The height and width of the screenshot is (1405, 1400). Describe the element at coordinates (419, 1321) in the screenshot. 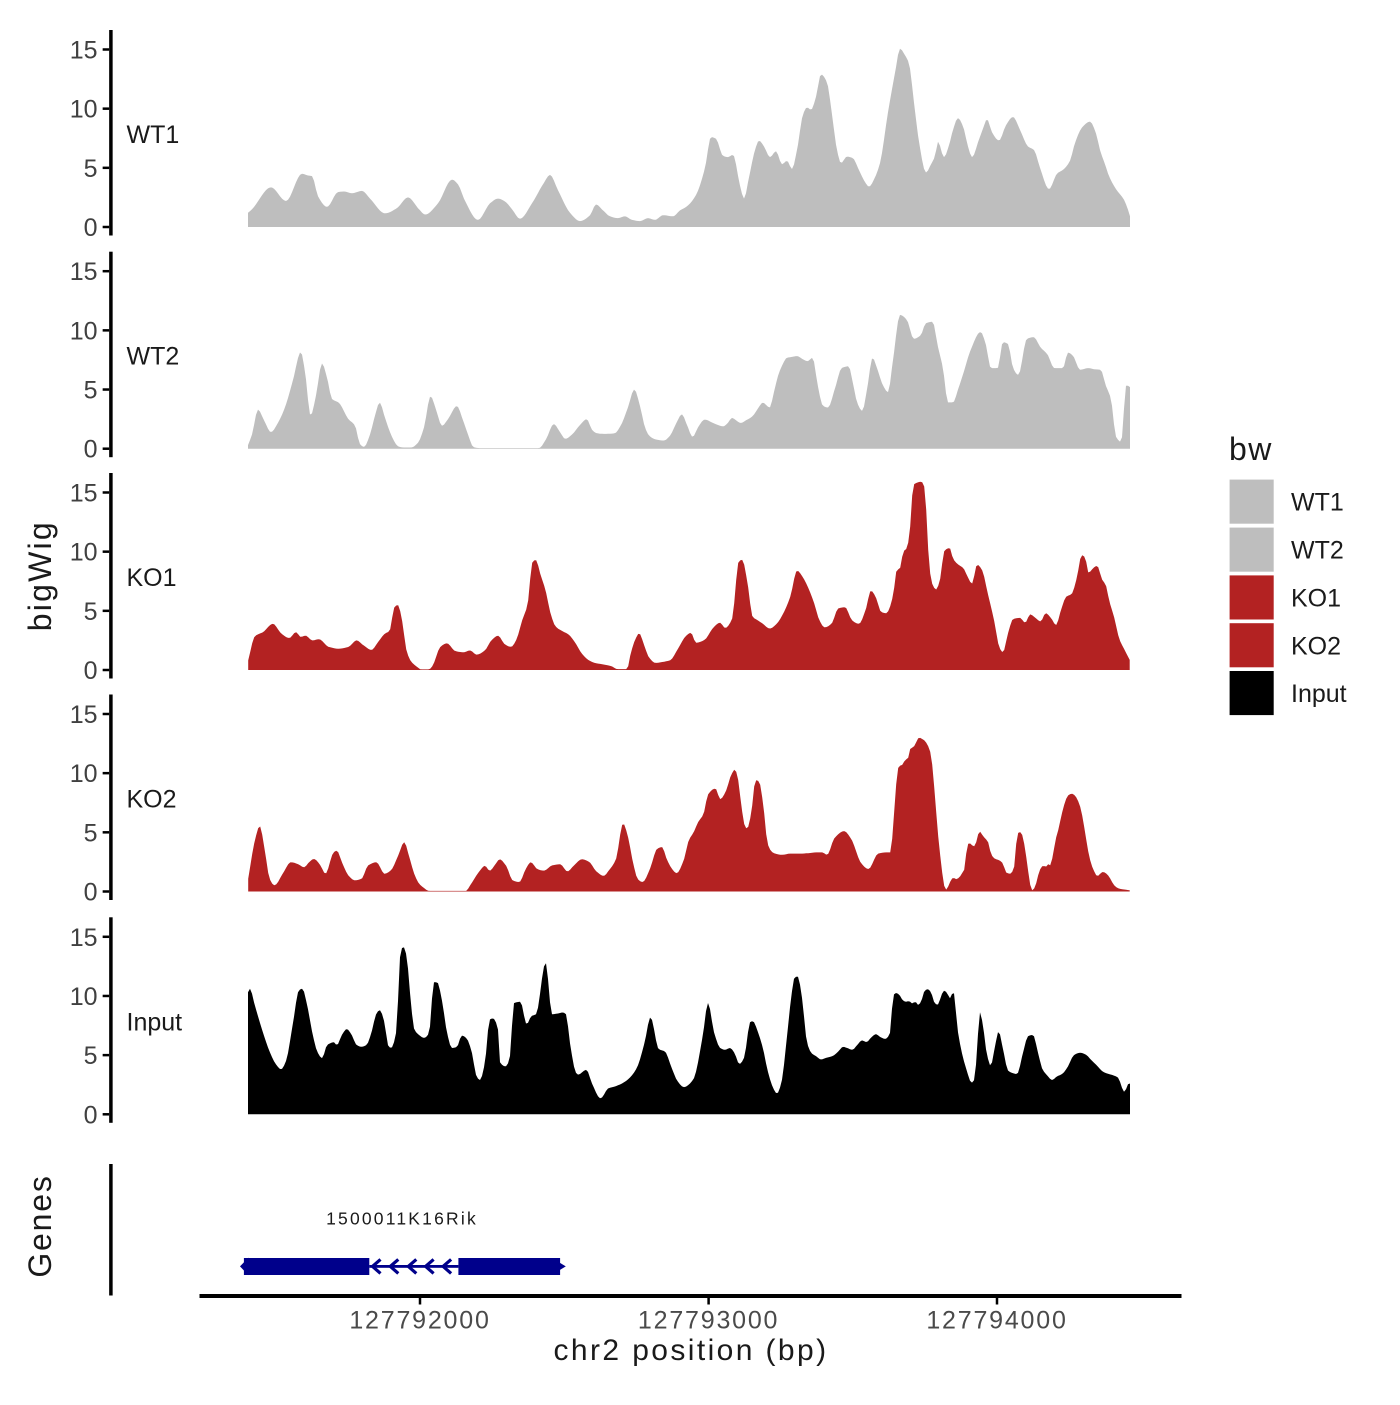

I see `svg-text: 127792000` at that location.